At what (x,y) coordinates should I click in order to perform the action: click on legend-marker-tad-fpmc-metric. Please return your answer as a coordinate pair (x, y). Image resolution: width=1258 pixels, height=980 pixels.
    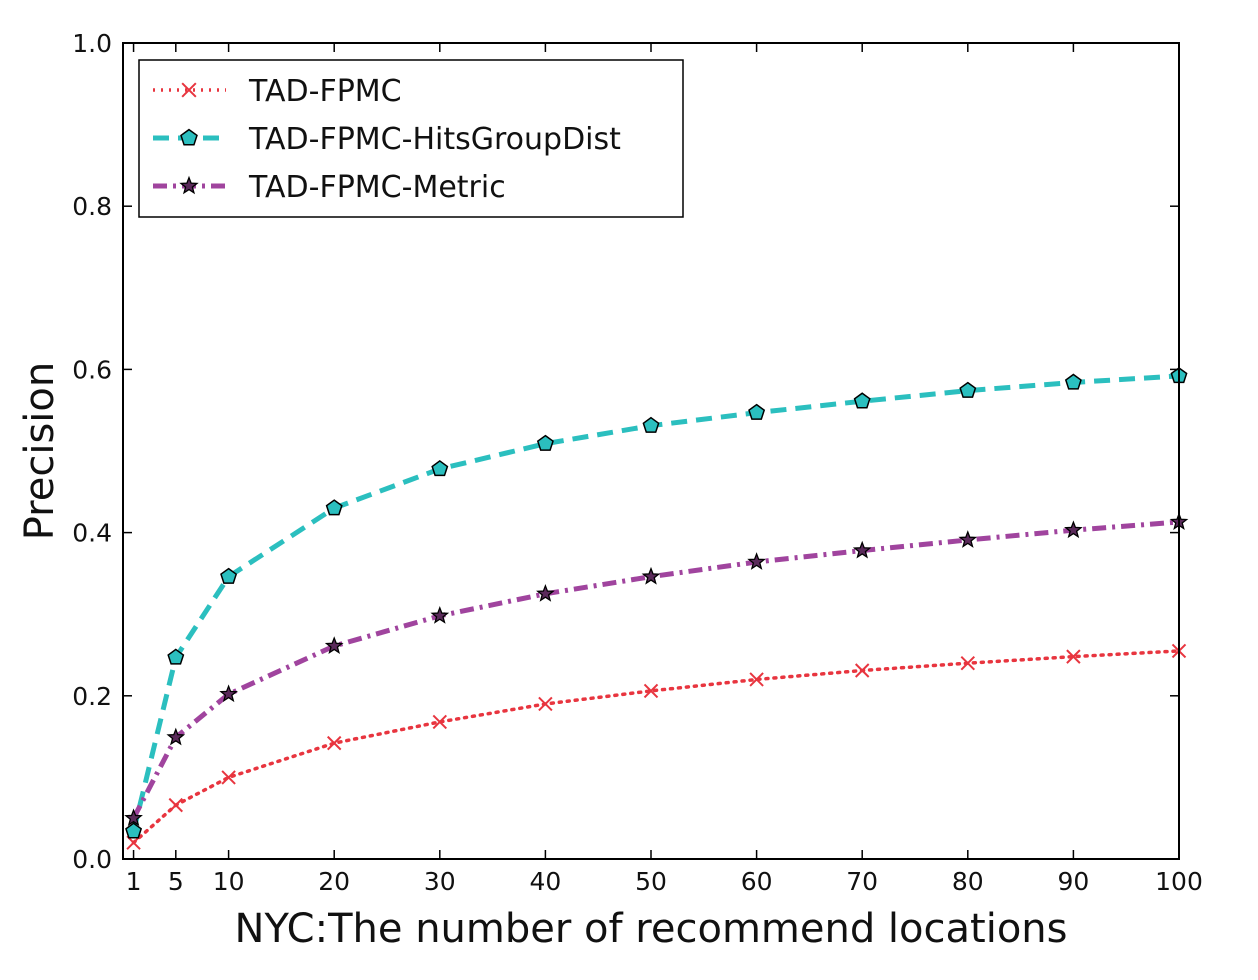
    Looking at the image, I should click on (189, 185).